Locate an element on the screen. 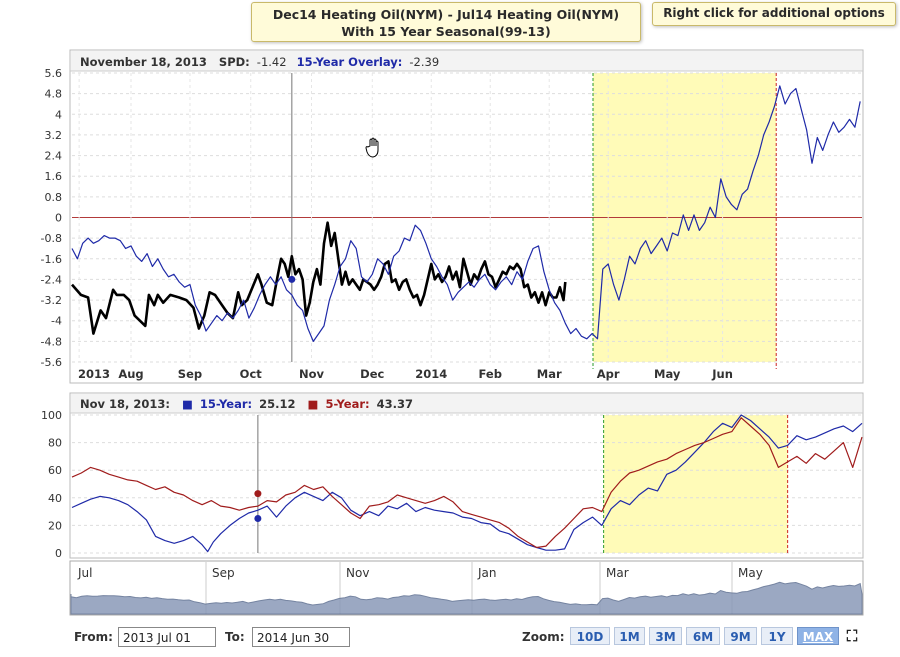 The width and height of the screenshot is (900, 657). y-tick-label: -4 is located at coordinates (56, 321).